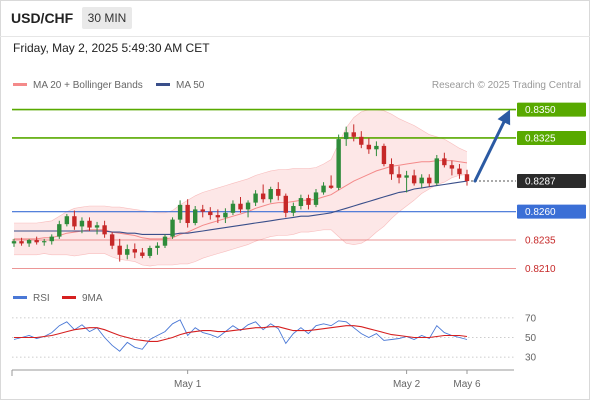 This screenshot has height=400, width=590. What do you see at coordinates (190, 85) in the screenshot?
I see `legend-ma50-label: MA 50` at bounding box center [190, 85].